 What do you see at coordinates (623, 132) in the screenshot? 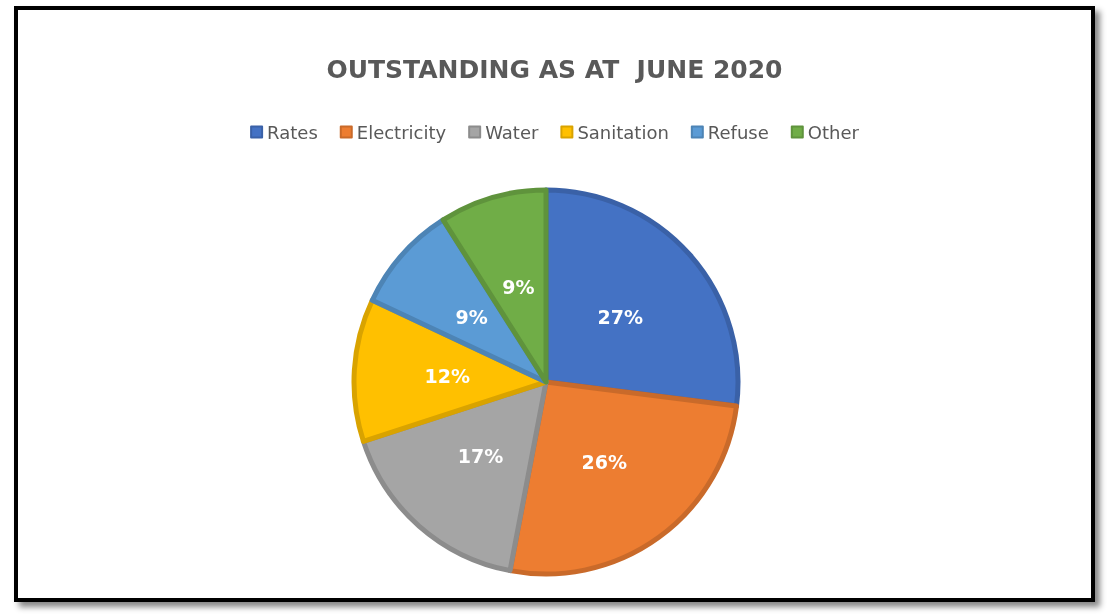
I see `legend-label: Sanitation` at bounding box center [623, 132].